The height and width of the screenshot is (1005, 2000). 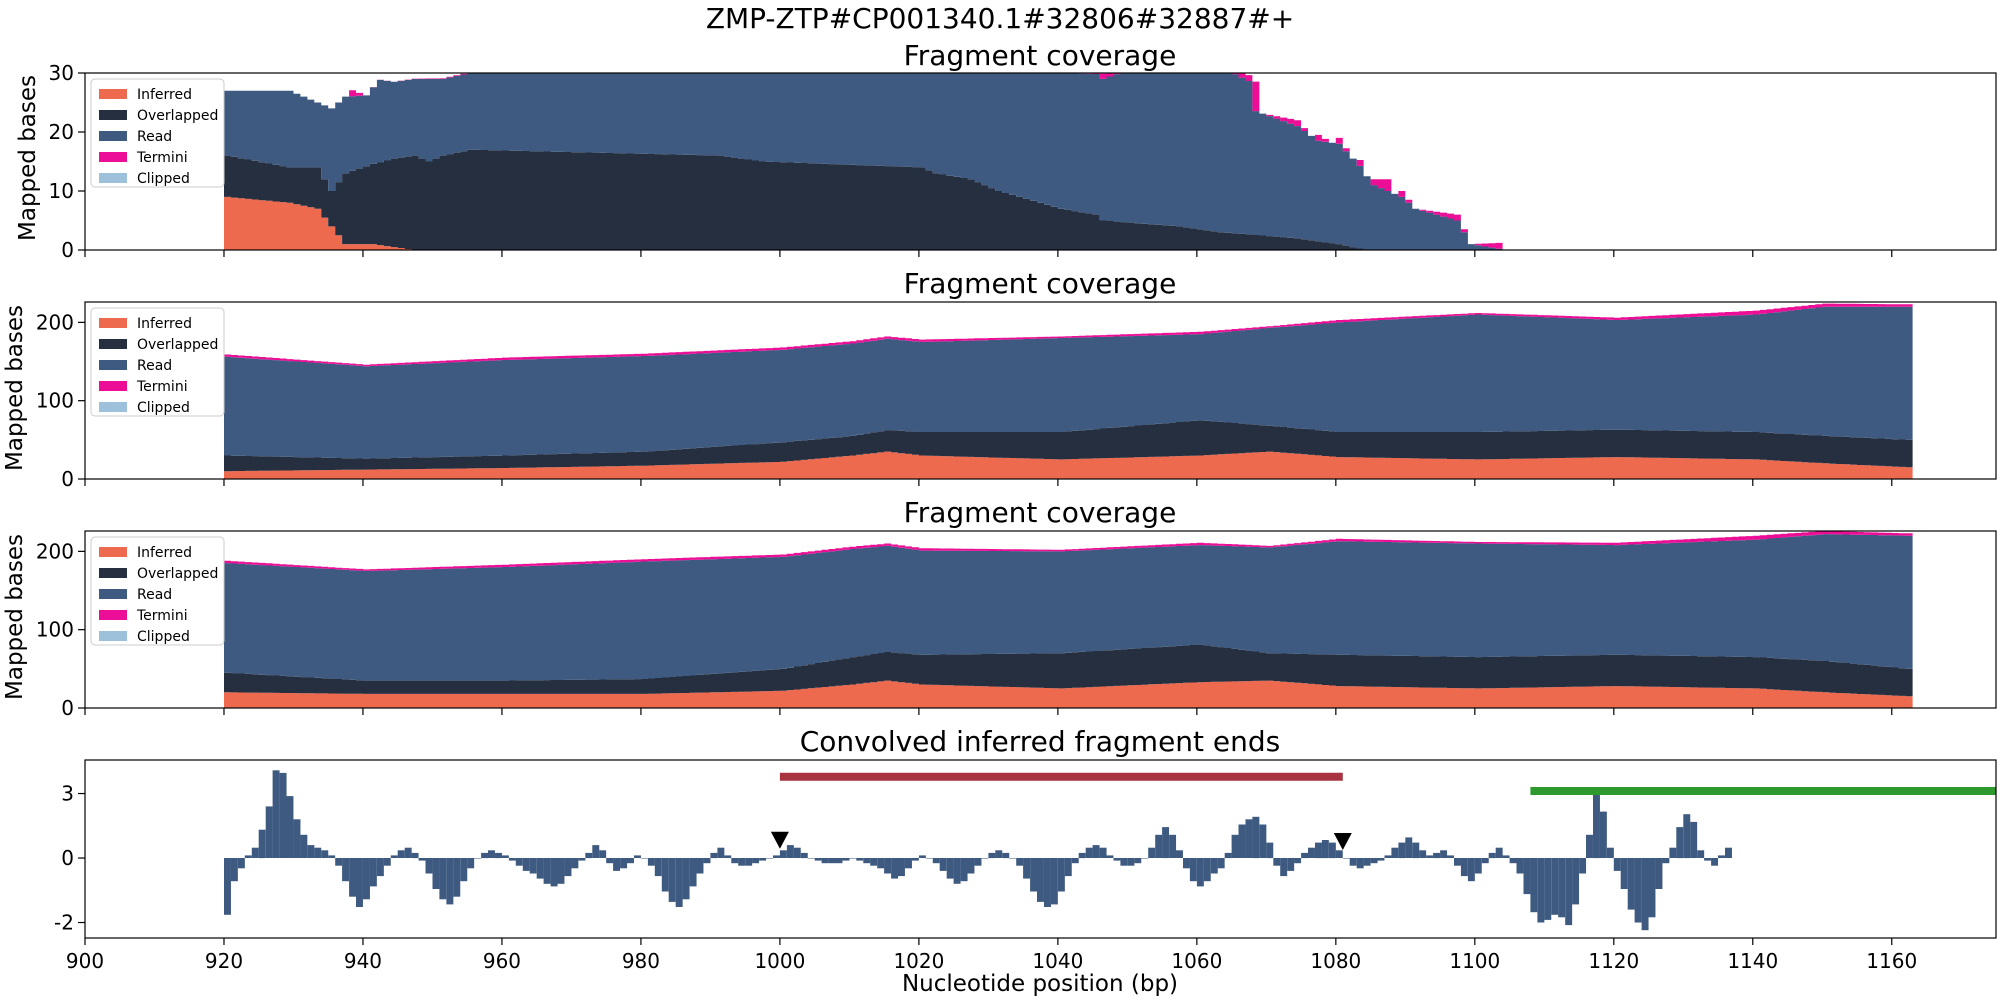 What do you see at coordinates (163, 179) in the screenshot?
I see `legend-label-clipped: Clipped` at bounding box center [163, 179].